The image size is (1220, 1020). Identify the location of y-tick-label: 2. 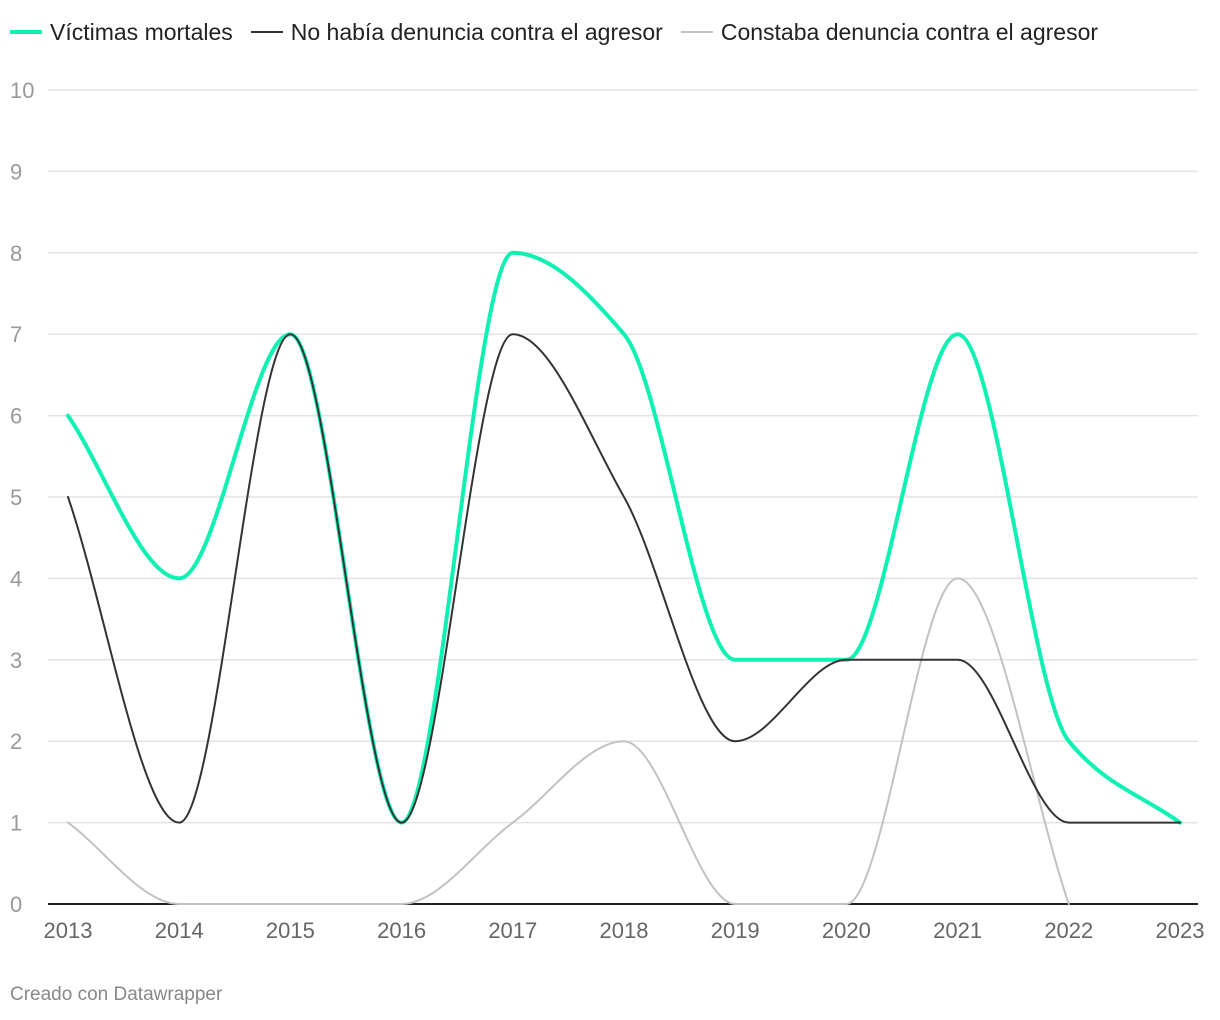
(16, 741).